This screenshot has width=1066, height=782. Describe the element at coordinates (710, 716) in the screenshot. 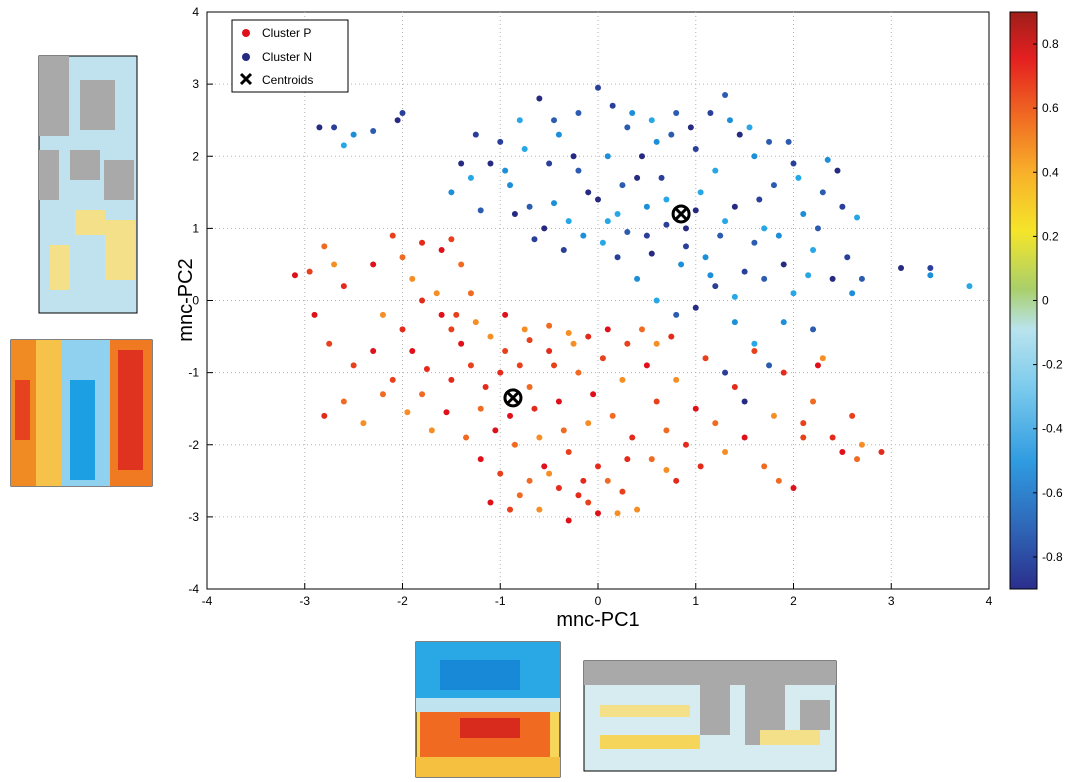

I see `map-inset-bottom-world` at that location.